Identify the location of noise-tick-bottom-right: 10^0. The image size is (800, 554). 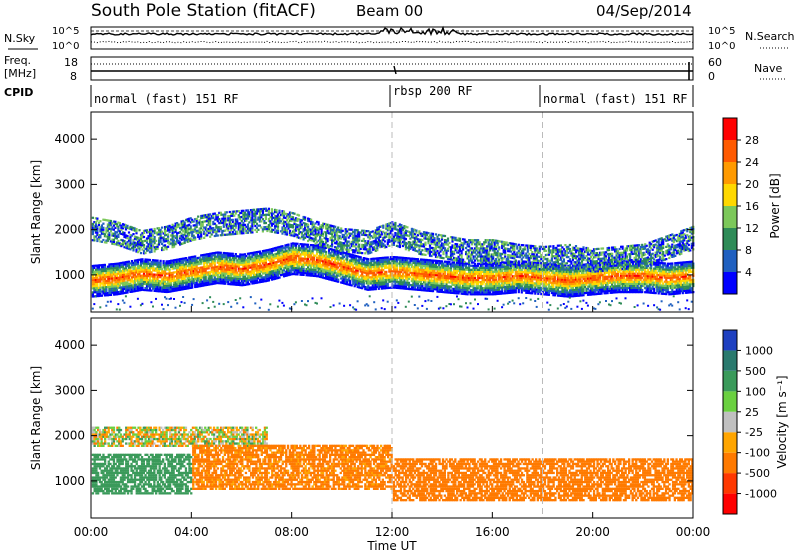
(721, 46).